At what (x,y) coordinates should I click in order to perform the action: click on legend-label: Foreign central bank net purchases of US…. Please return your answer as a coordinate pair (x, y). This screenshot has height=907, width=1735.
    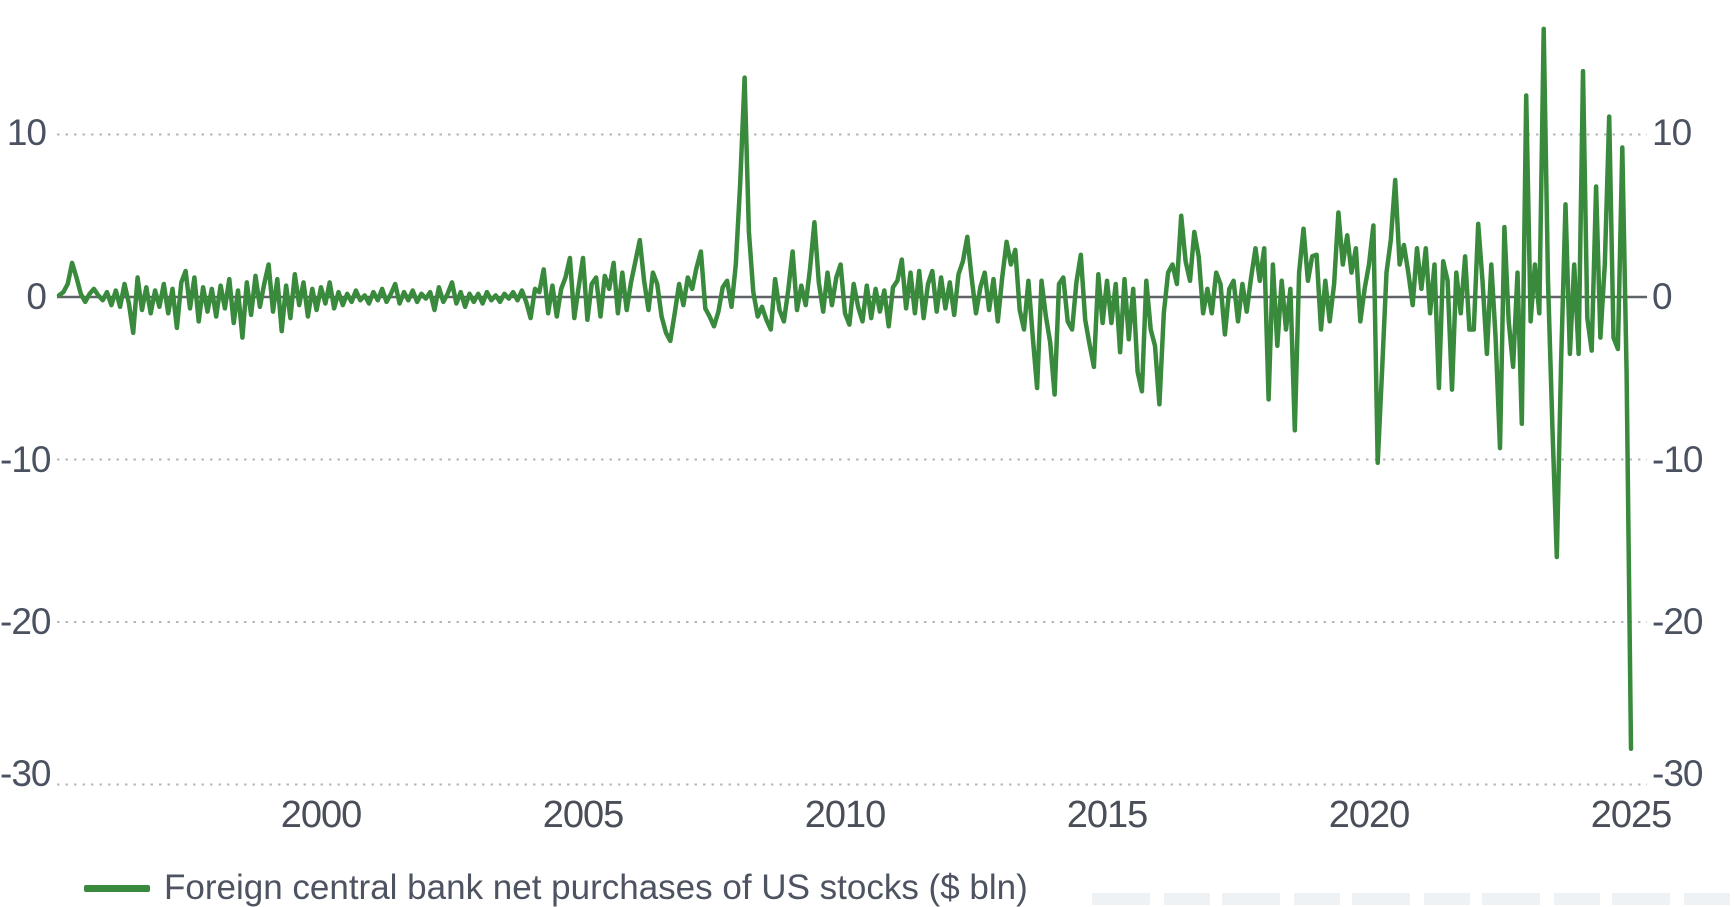
    Looking at the image, I should click on (596, 887).